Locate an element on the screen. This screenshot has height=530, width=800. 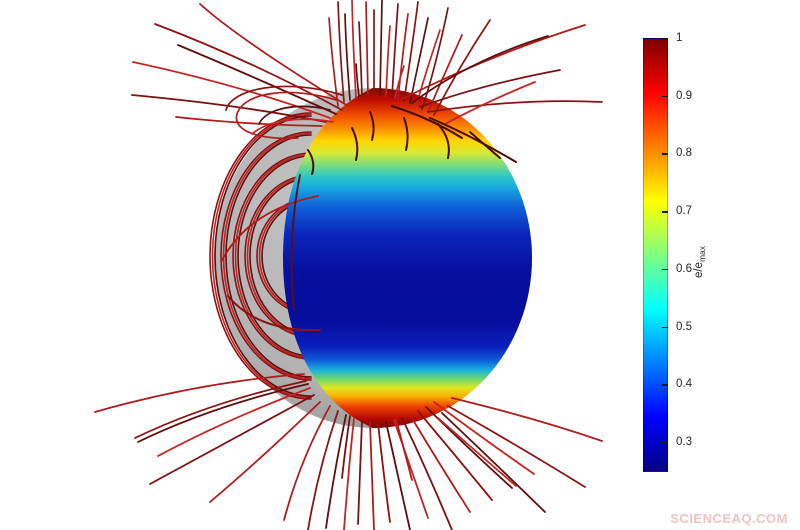
polar-tangle-lines is located at coordinates (284, 112).